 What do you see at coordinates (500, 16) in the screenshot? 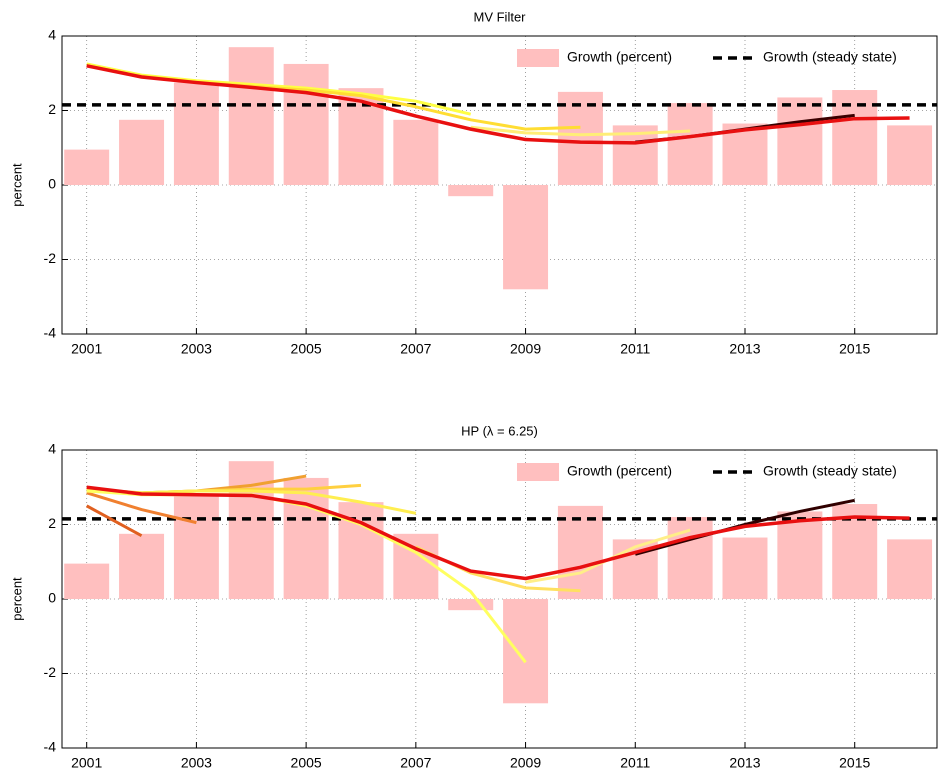
I see `chart-title: MV Filter` at bounding box center [500, 16].